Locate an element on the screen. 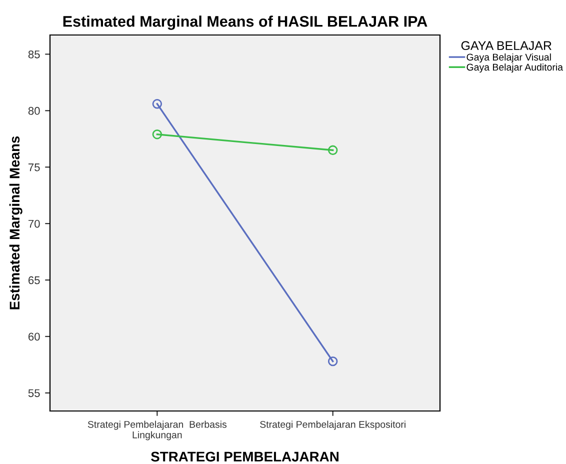 The width and height of the screenshot is (566, 464). y-tick-label: 80 is located at coordinates (34, 110).